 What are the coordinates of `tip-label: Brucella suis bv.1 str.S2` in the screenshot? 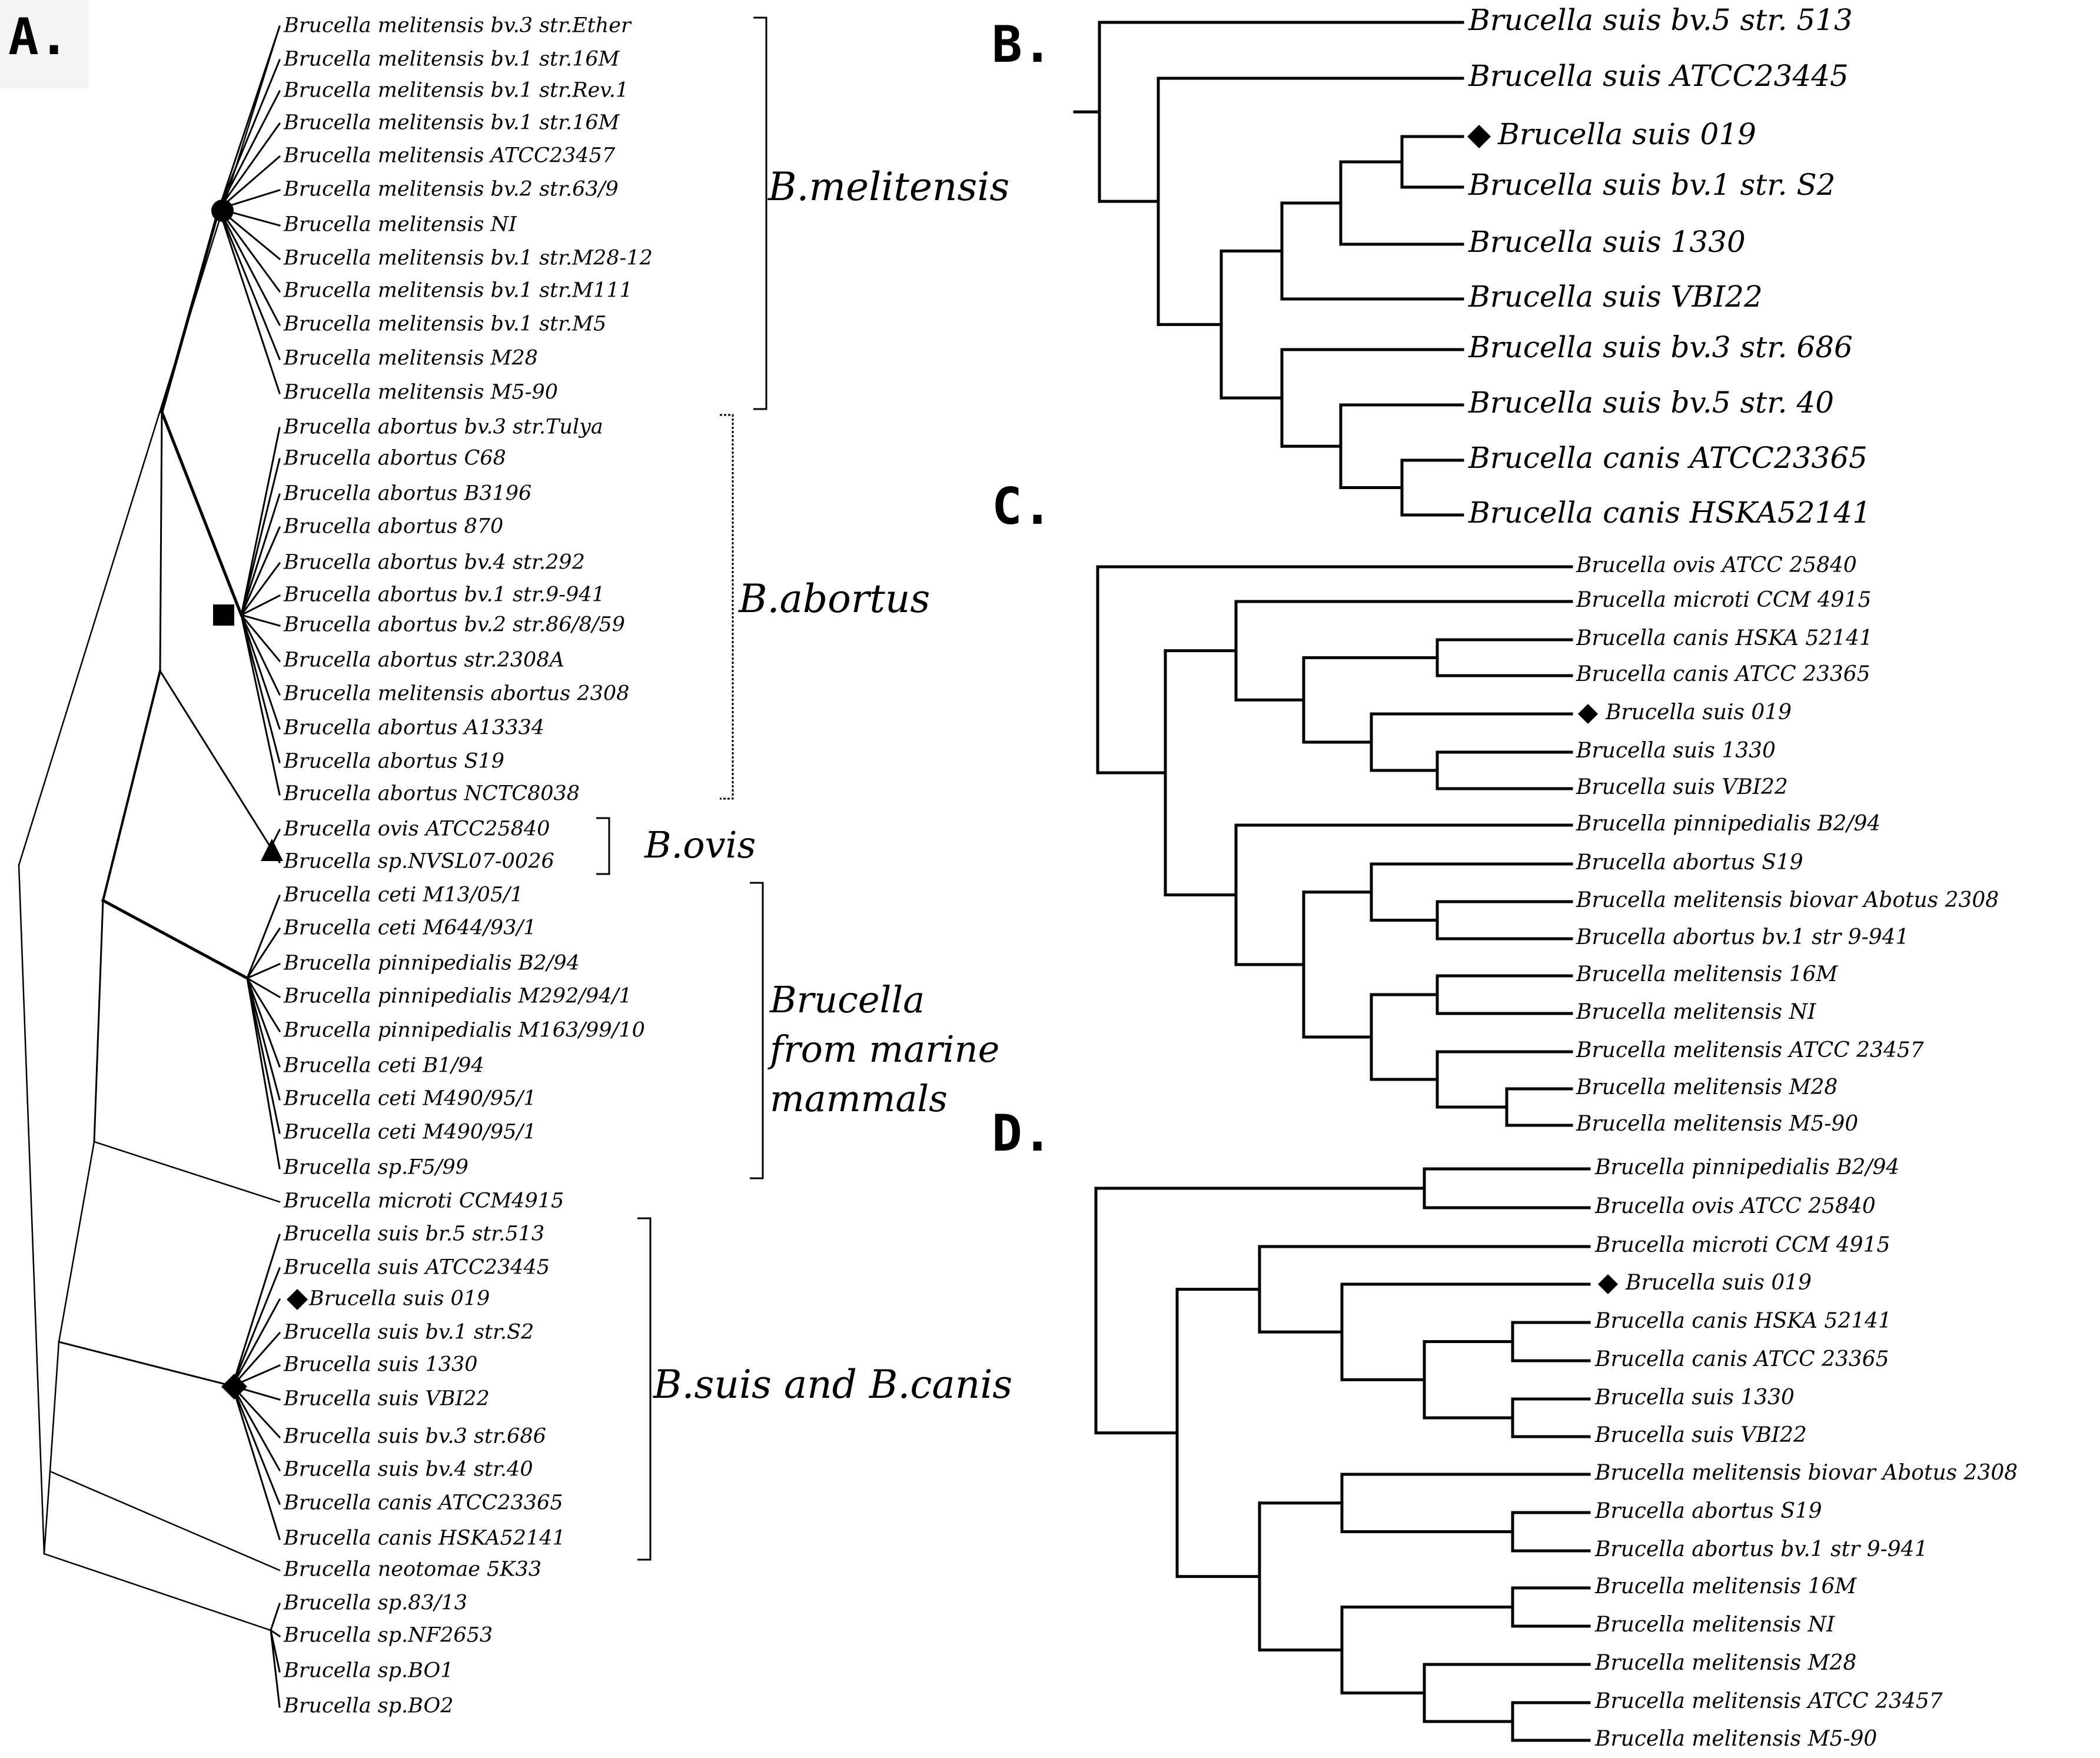 It's located at (409, 1332).